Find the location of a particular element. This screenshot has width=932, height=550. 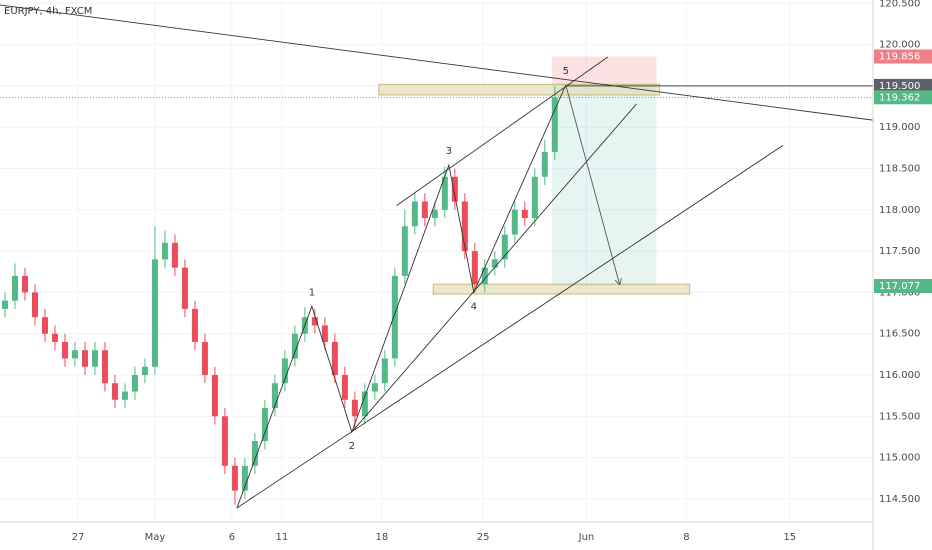

y-tick-label: 115.500 is located at coordinates (899, 416).